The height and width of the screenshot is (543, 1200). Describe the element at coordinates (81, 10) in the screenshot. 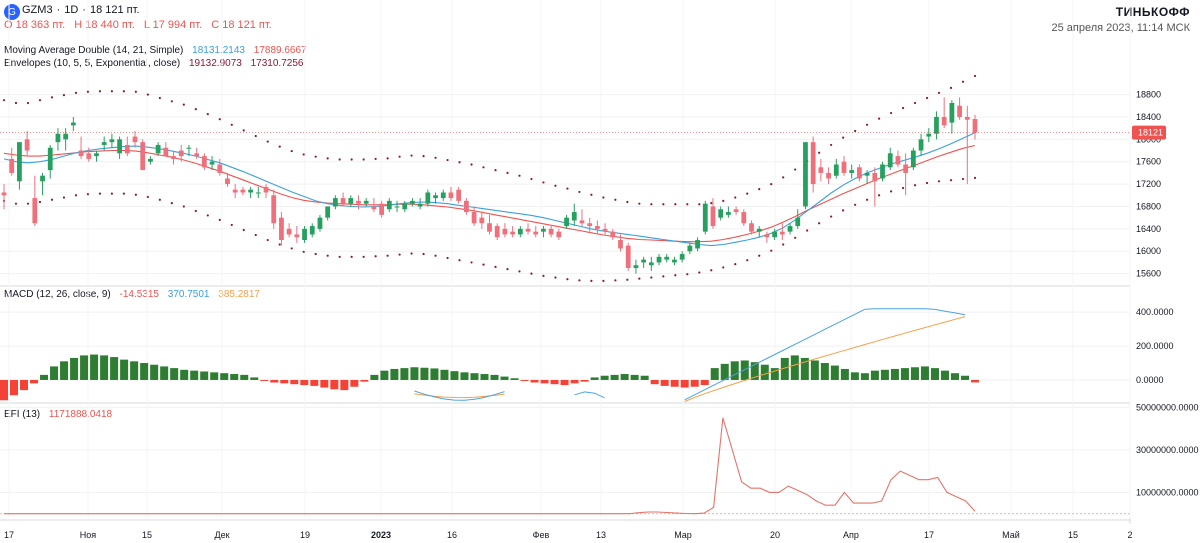

I see `instrument-title: GZM3 · 1D · 18 121 пт.` at that location.